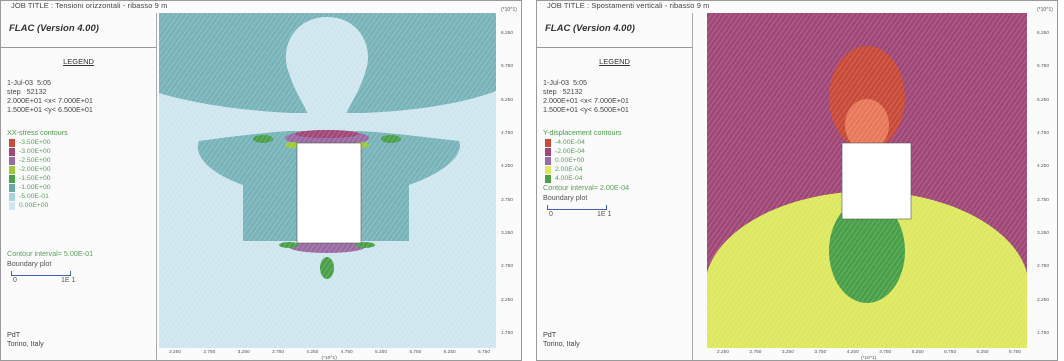  What do you see at coordinates (278, 352) in the screenshot?
I see `x-tick-label: 3.750` at bounding box center [278, 352].